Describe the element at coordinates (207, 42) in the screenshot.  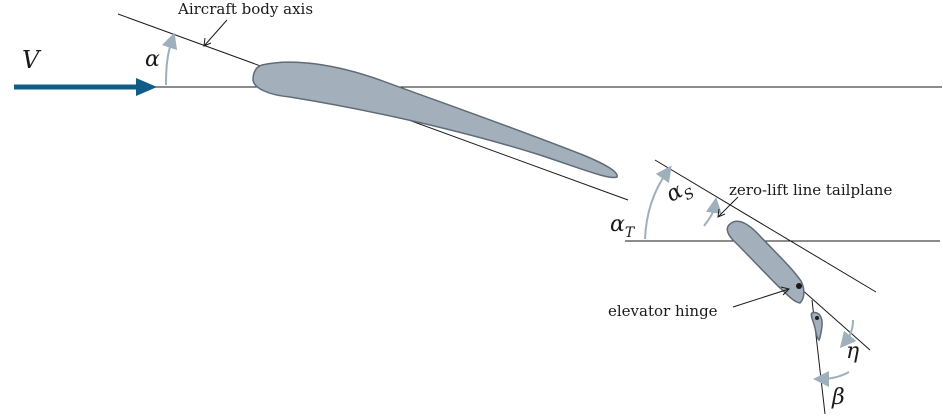
I see `body-axis-leader-arrowhead` at that location.